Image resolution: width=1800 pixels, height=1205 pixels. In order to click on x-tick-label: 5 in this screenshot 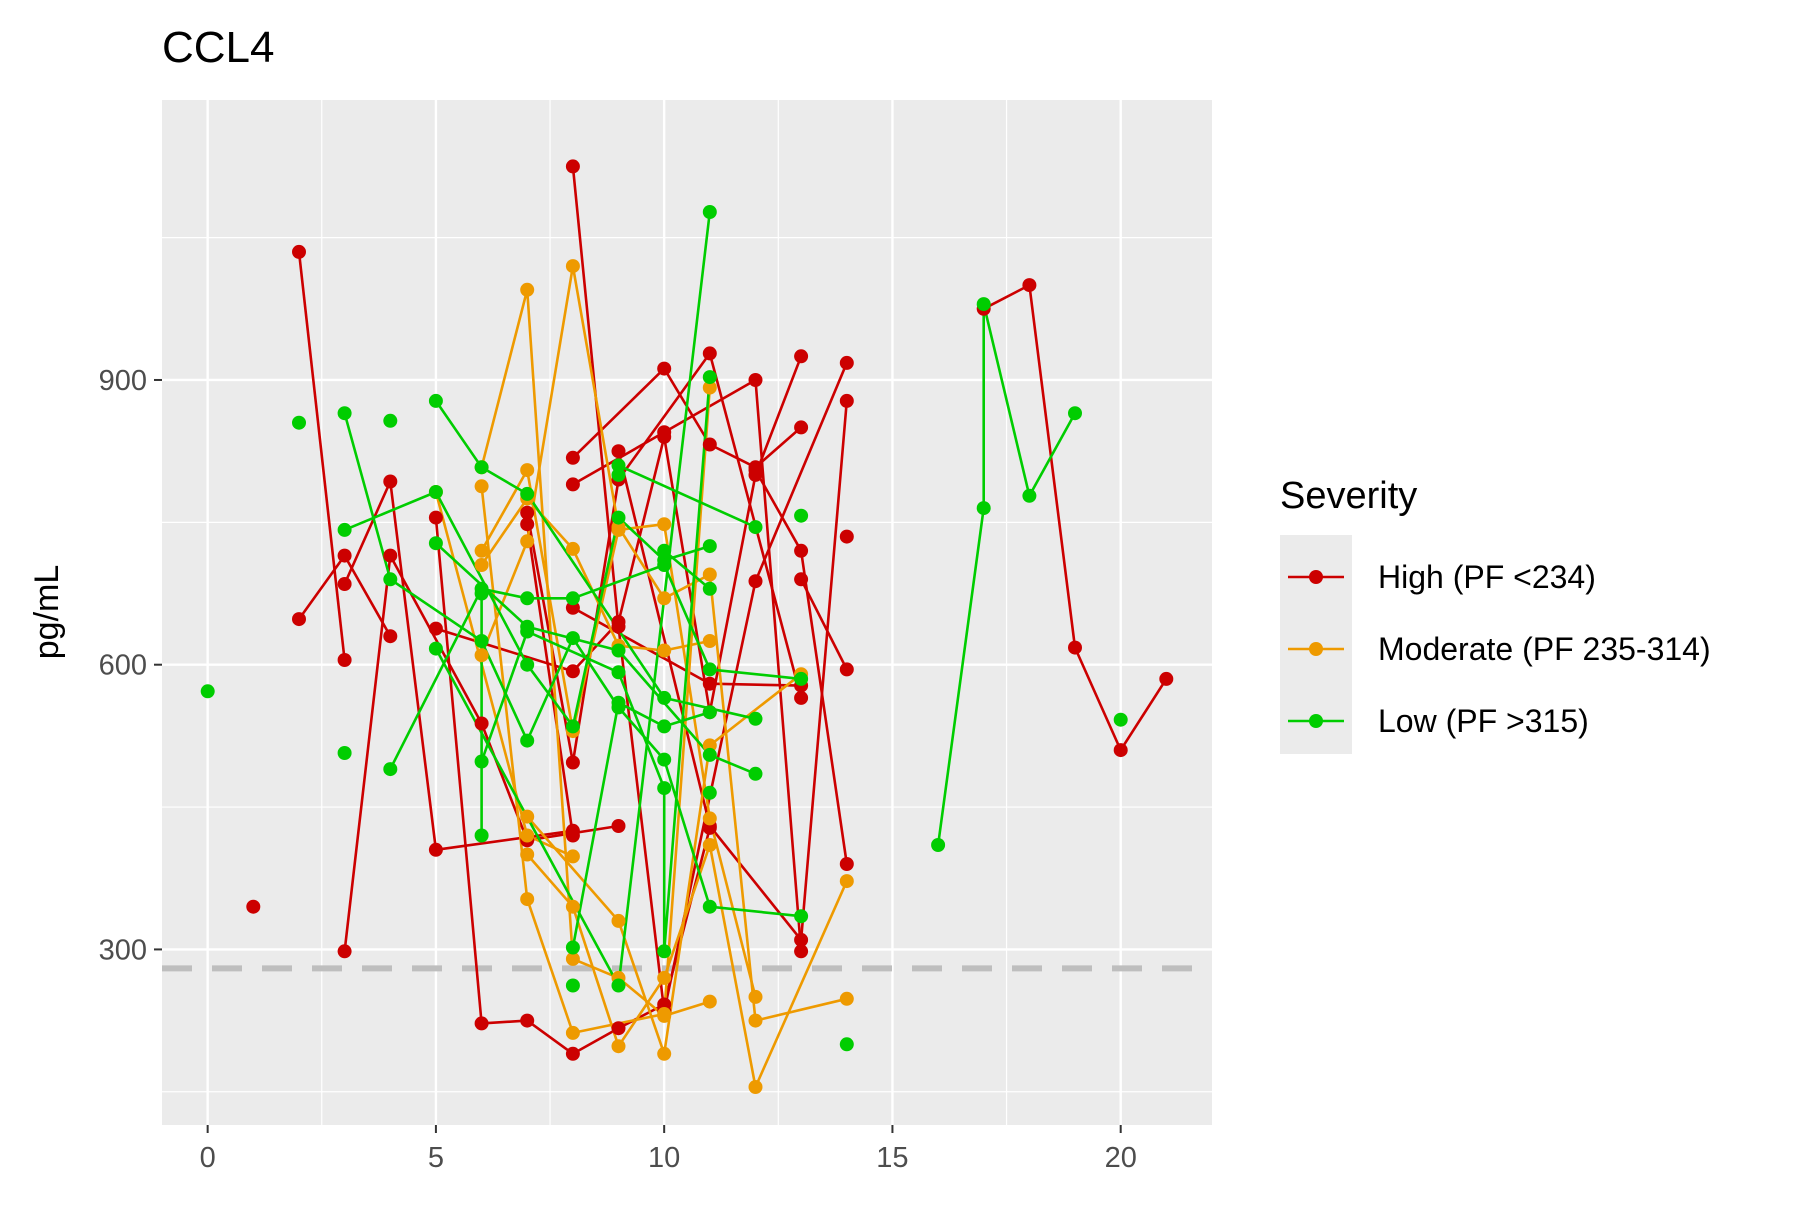, I will do `click(436, 1158)`.